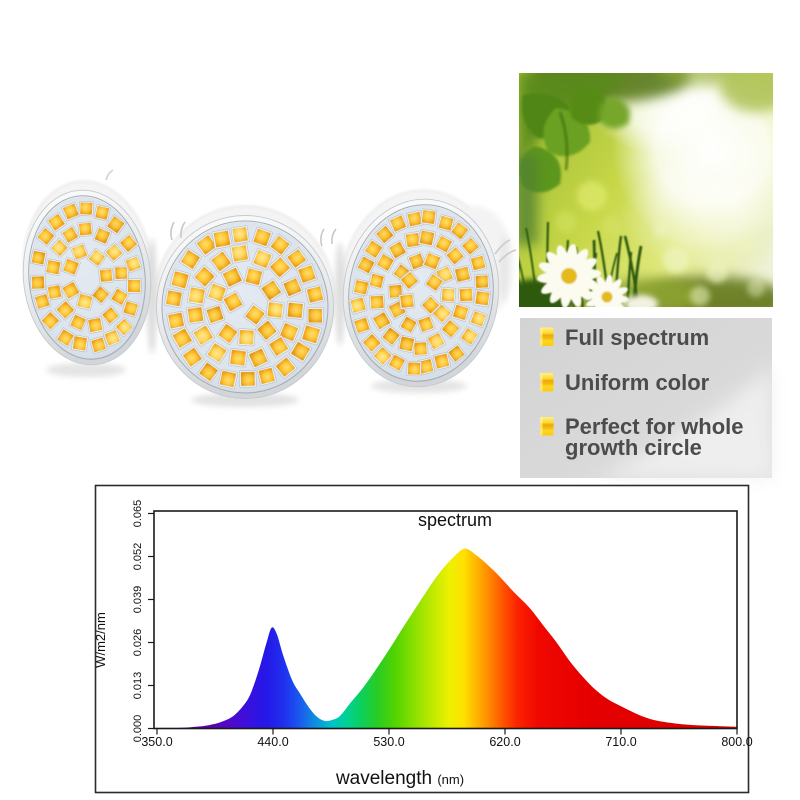 The width and height of the screenshot is (800, 800). I want to click on svg-text: 710.0, so click(620, 742).